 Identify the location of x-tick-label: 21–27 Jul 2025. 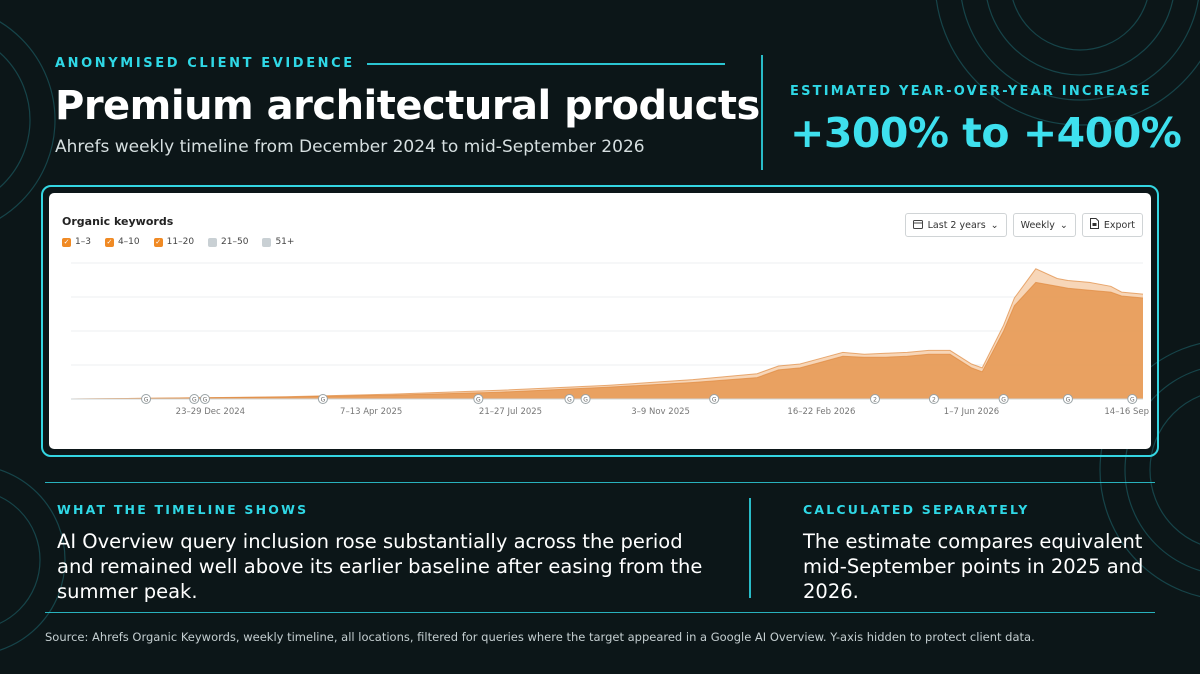
(510, 412).